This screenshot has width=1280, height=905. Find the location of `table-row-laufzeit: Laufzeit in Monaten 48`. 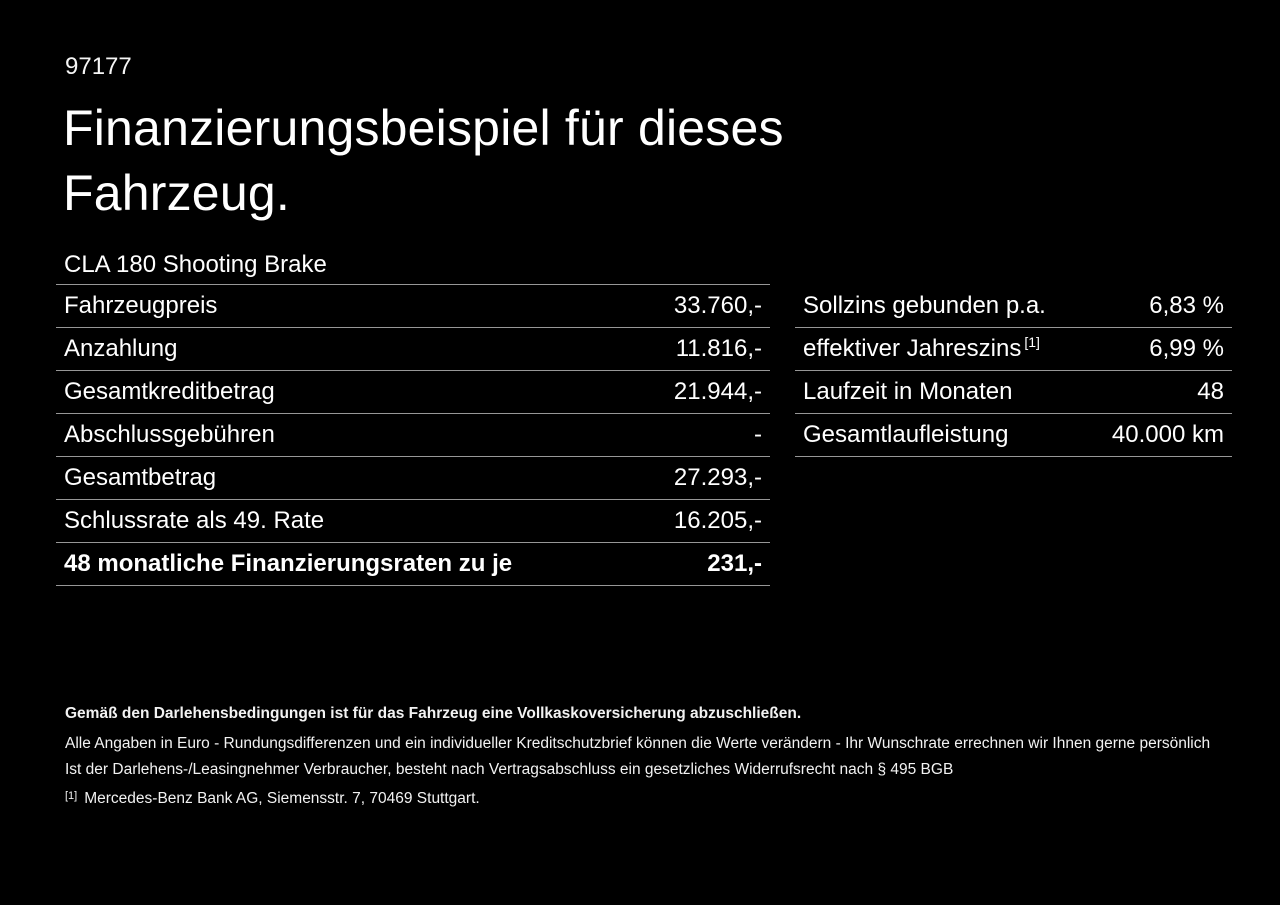

table-row-laufzeit: Laufzeit in Monaten 48 is located at coordinates (1013, 392).